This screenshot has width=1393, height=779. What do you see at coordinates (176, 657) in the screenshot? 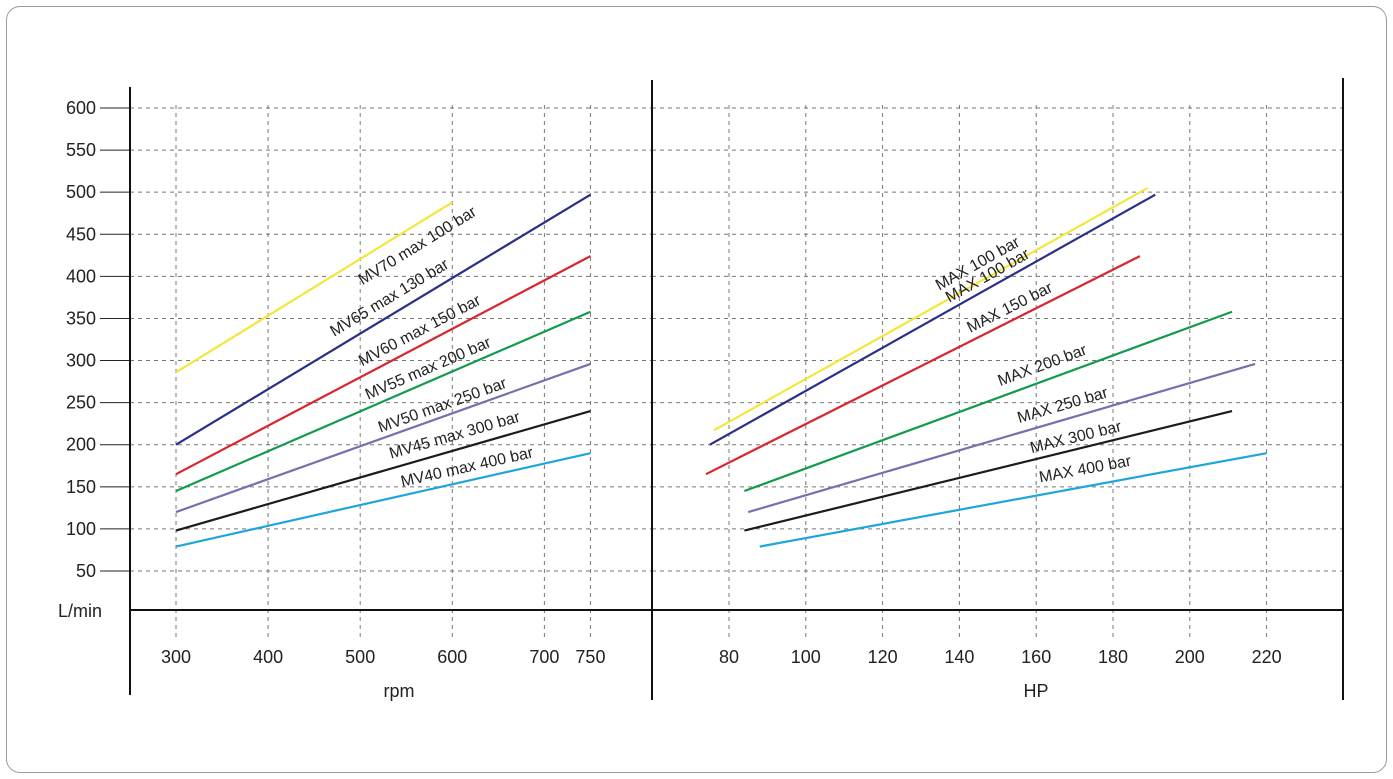
I see `rpm-chart-x-tick-label: 300` at bounding box center [176, 657].